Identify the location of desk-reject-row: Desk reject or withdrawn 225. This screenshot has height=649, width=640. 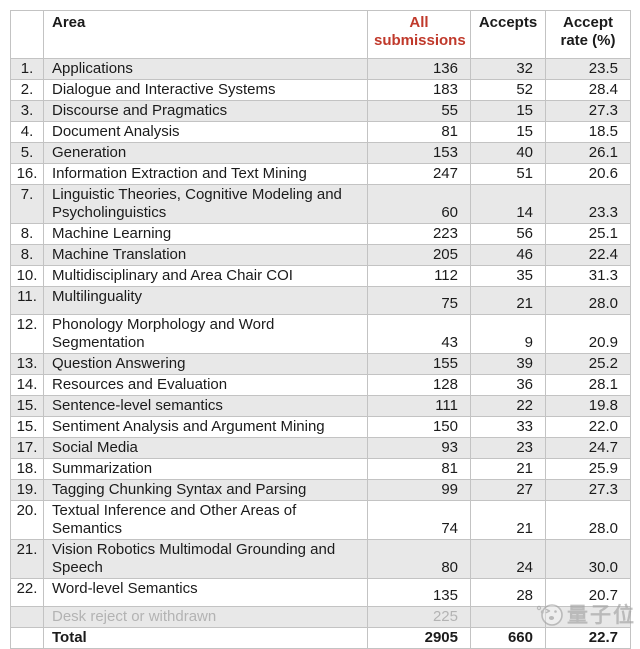
(320, 617).